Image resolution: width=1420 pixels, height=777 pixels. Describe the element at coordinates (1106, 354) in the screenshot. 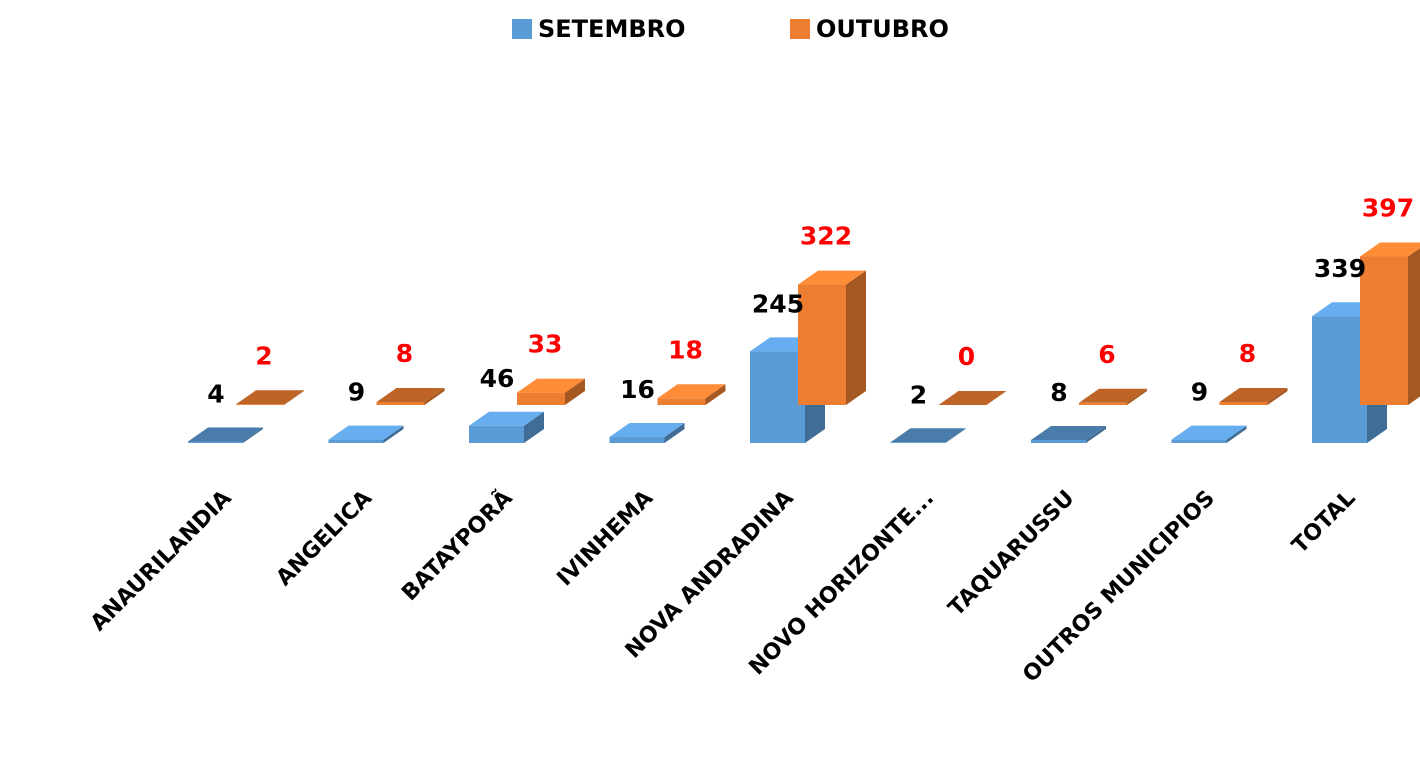

I see `data-label: 6` at that location.